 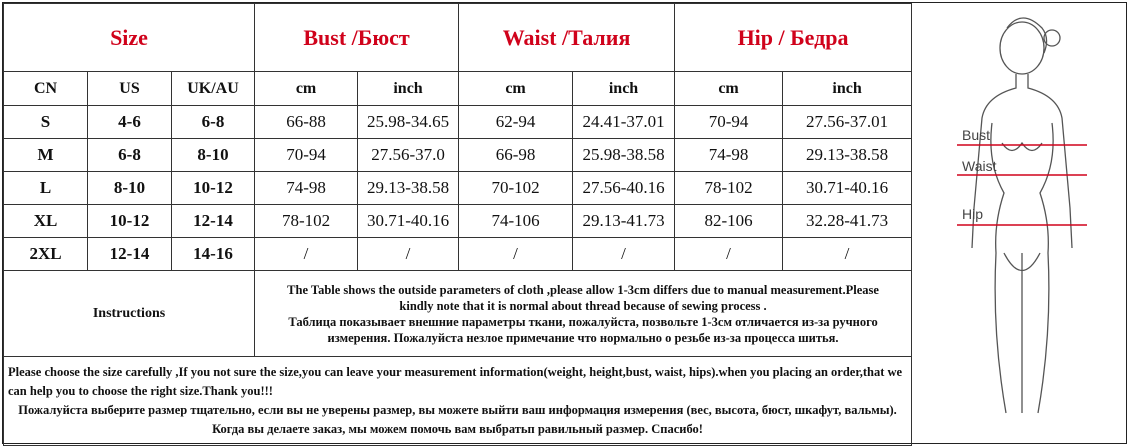 I want to click on col-bust-inch: inch, so click(x=408, y=88).